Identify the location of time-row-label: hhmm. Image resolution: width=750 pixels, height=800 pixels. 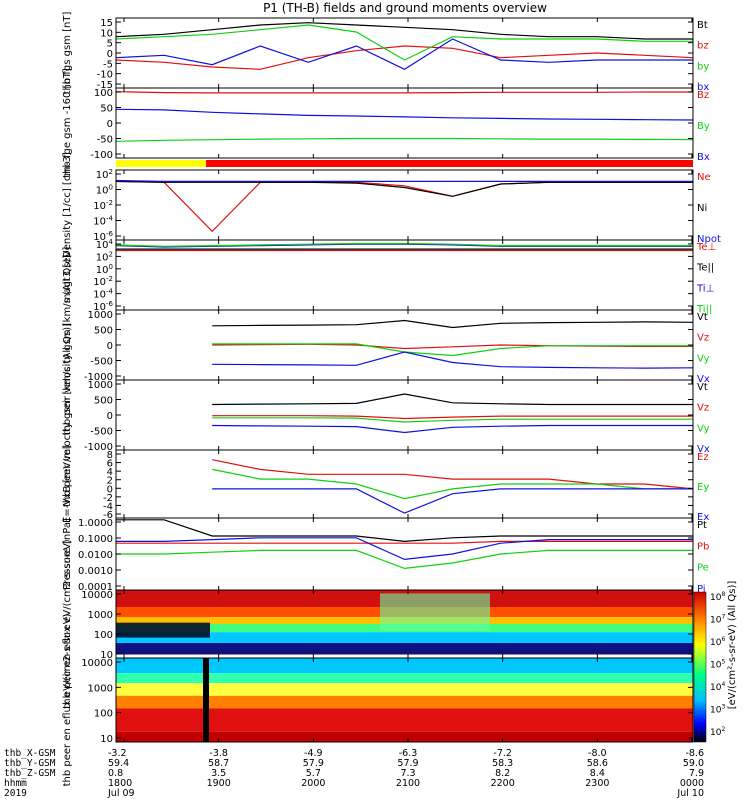
(15, 783).